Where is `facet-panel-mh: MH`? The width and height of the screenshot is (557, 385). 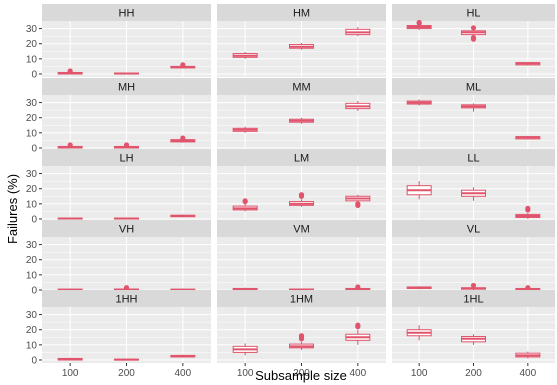
facet-panel-mh: MH is located at coordinates (126, 114).